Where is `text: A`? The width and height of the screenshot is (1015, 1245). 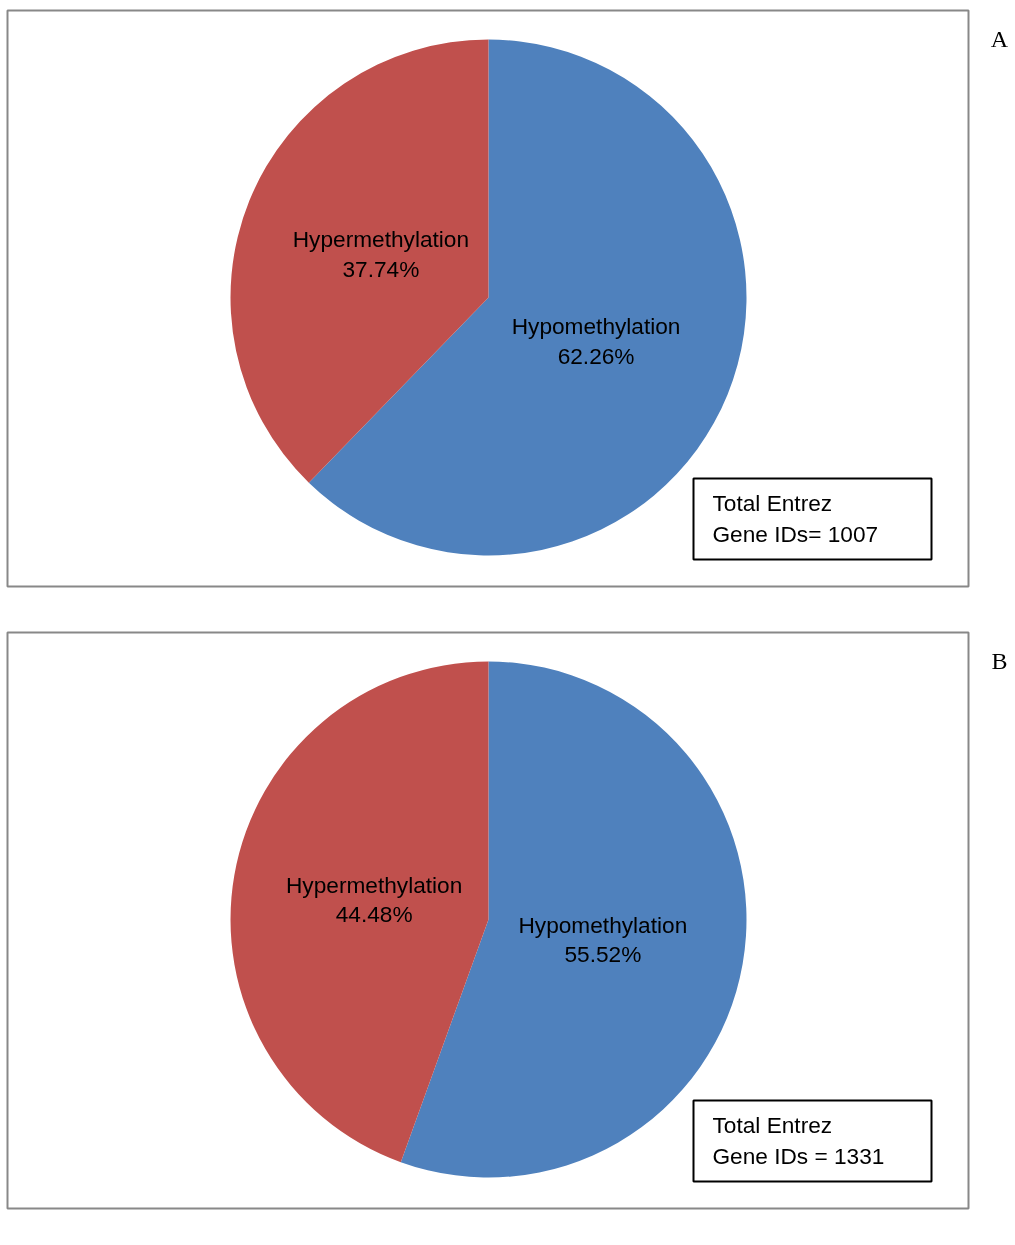
text: A is located at coordinates (999, 38).